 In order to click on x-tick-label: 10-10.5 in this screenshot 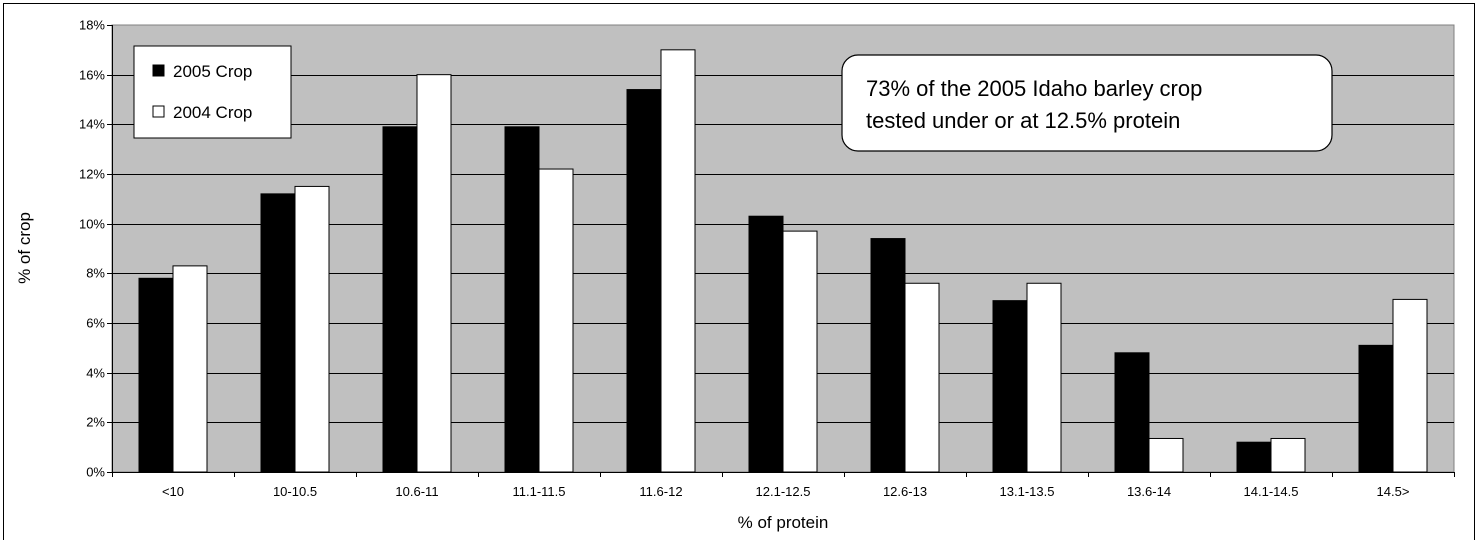, I will do `click(295, 491)`.